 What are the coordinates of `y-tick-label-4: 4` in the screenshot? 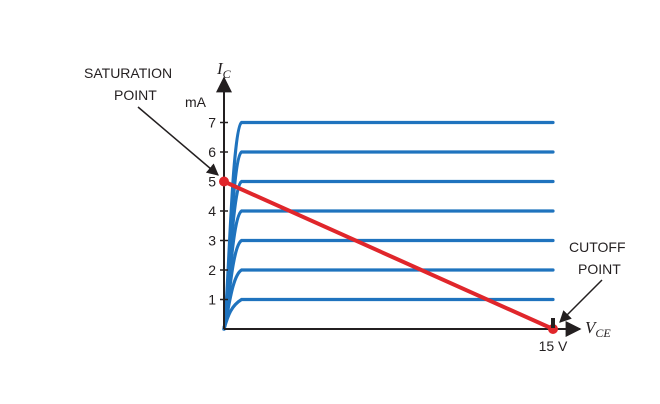 It's located at (212, 211).